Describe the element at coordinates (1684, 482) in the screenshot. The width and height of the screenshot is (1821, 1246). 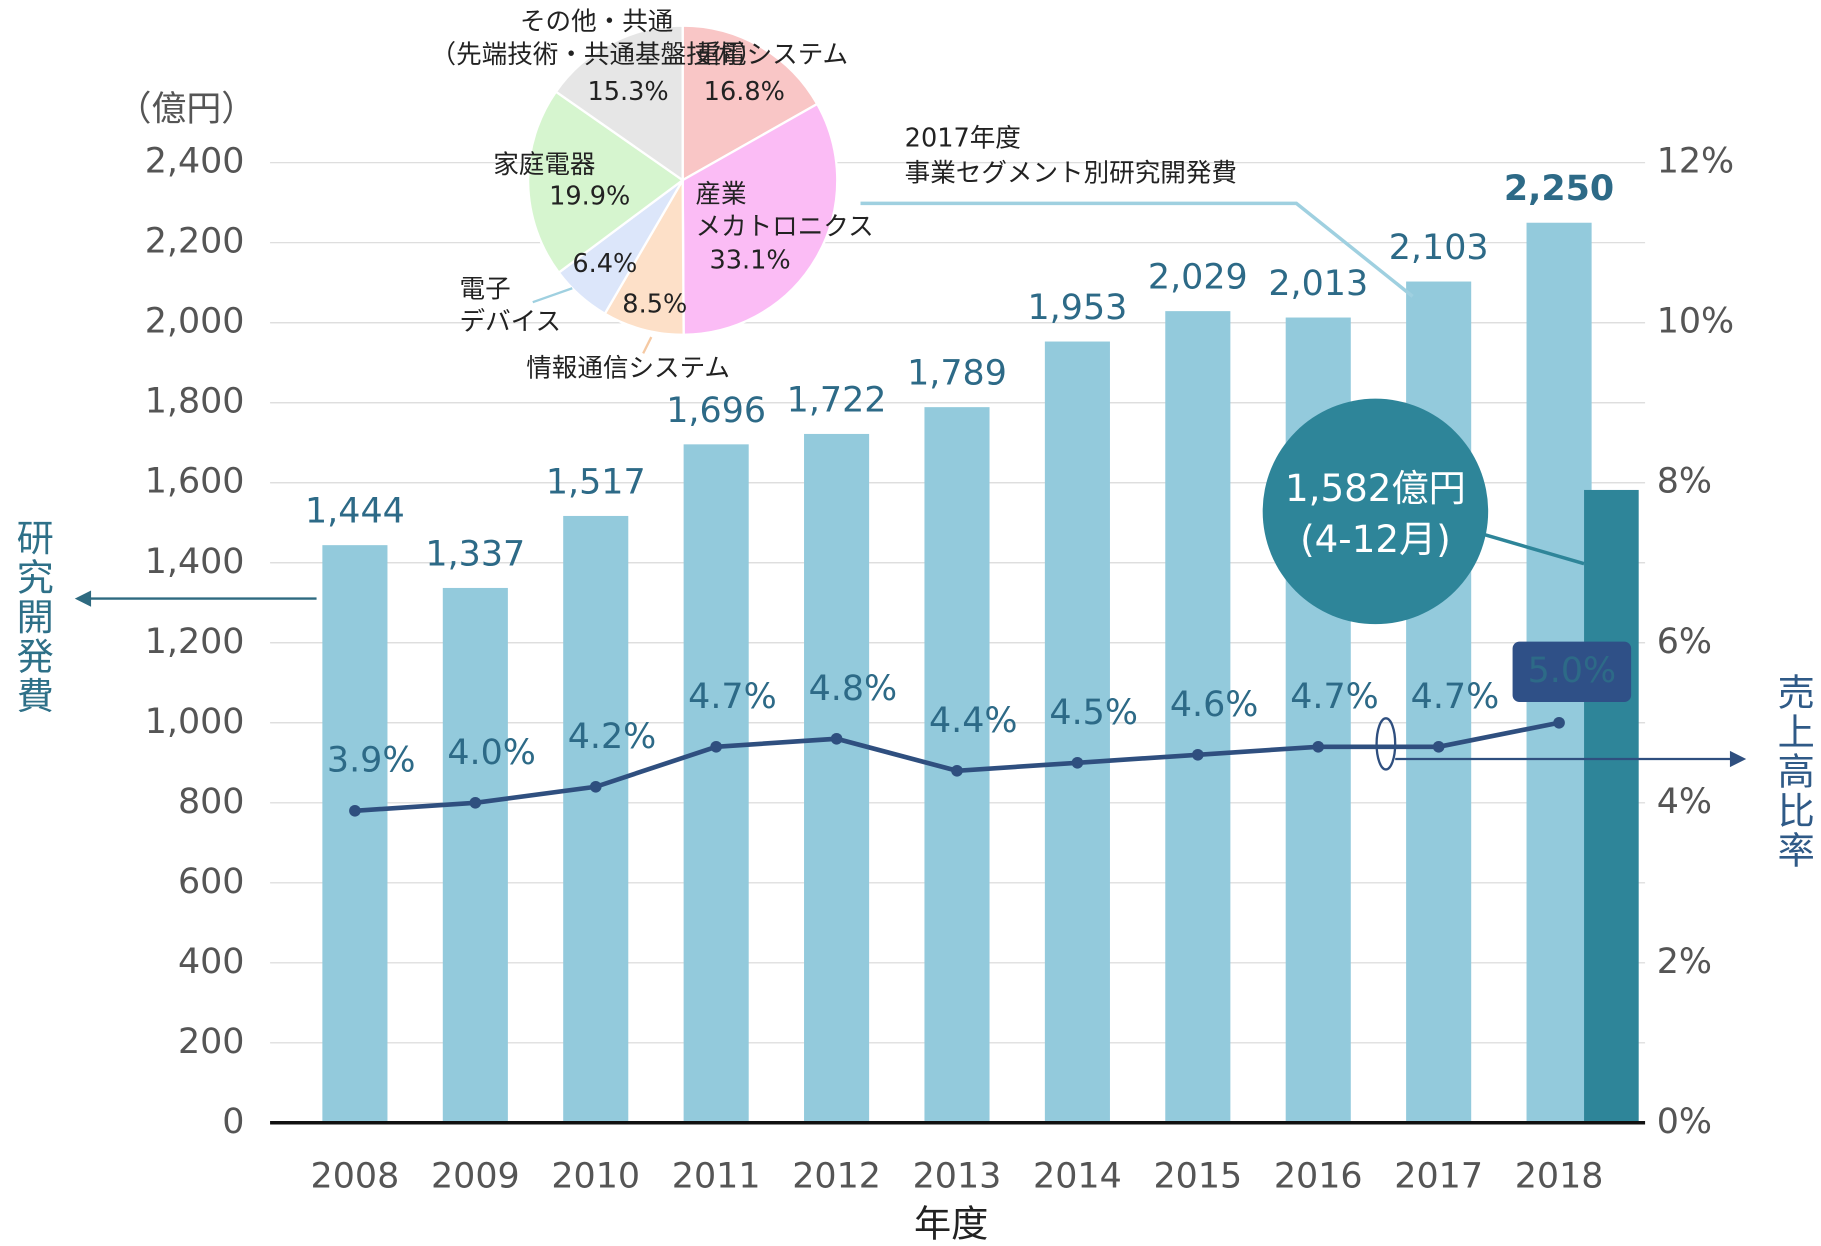
I see `y2-tick-label: 8%` at that location.